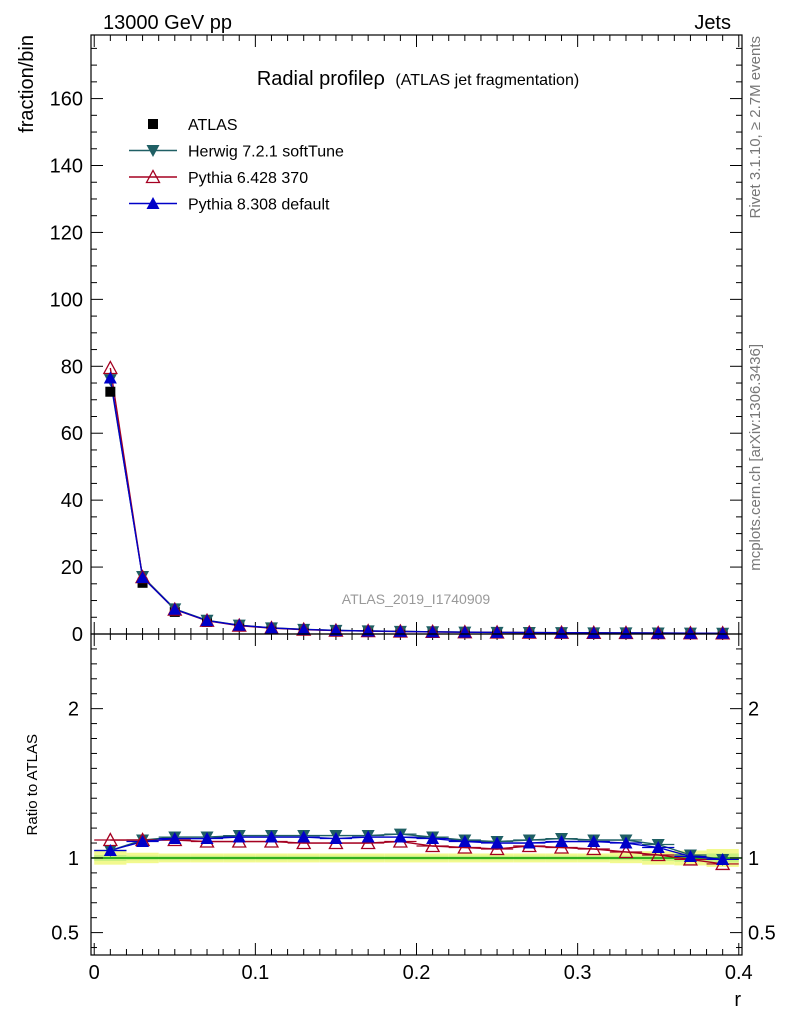 This screenshot has height=1024, width=786. Describe the element at coordinates (72, 367) in the screenshot. I see `y-tick-label: 80` at that location.